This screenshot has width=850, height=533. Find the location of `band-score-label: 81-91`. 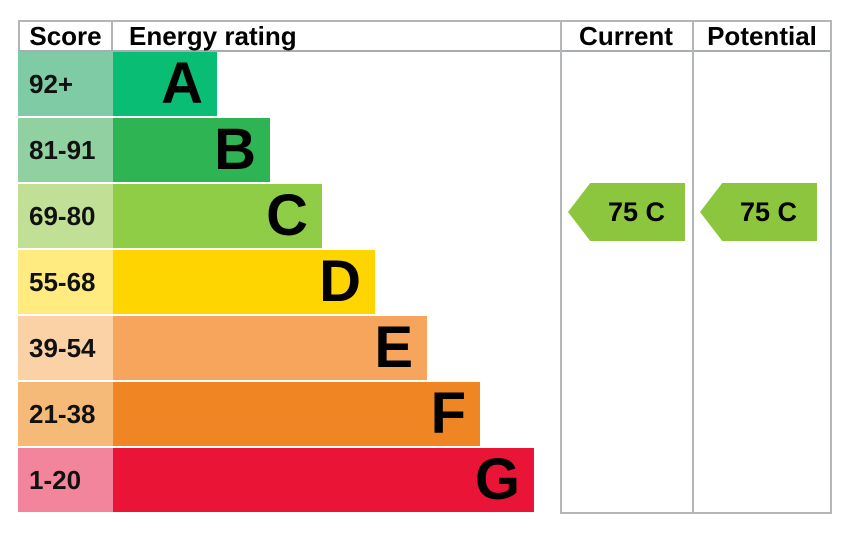

band-score-label: 81-91 is located at coordinates (62, 149).